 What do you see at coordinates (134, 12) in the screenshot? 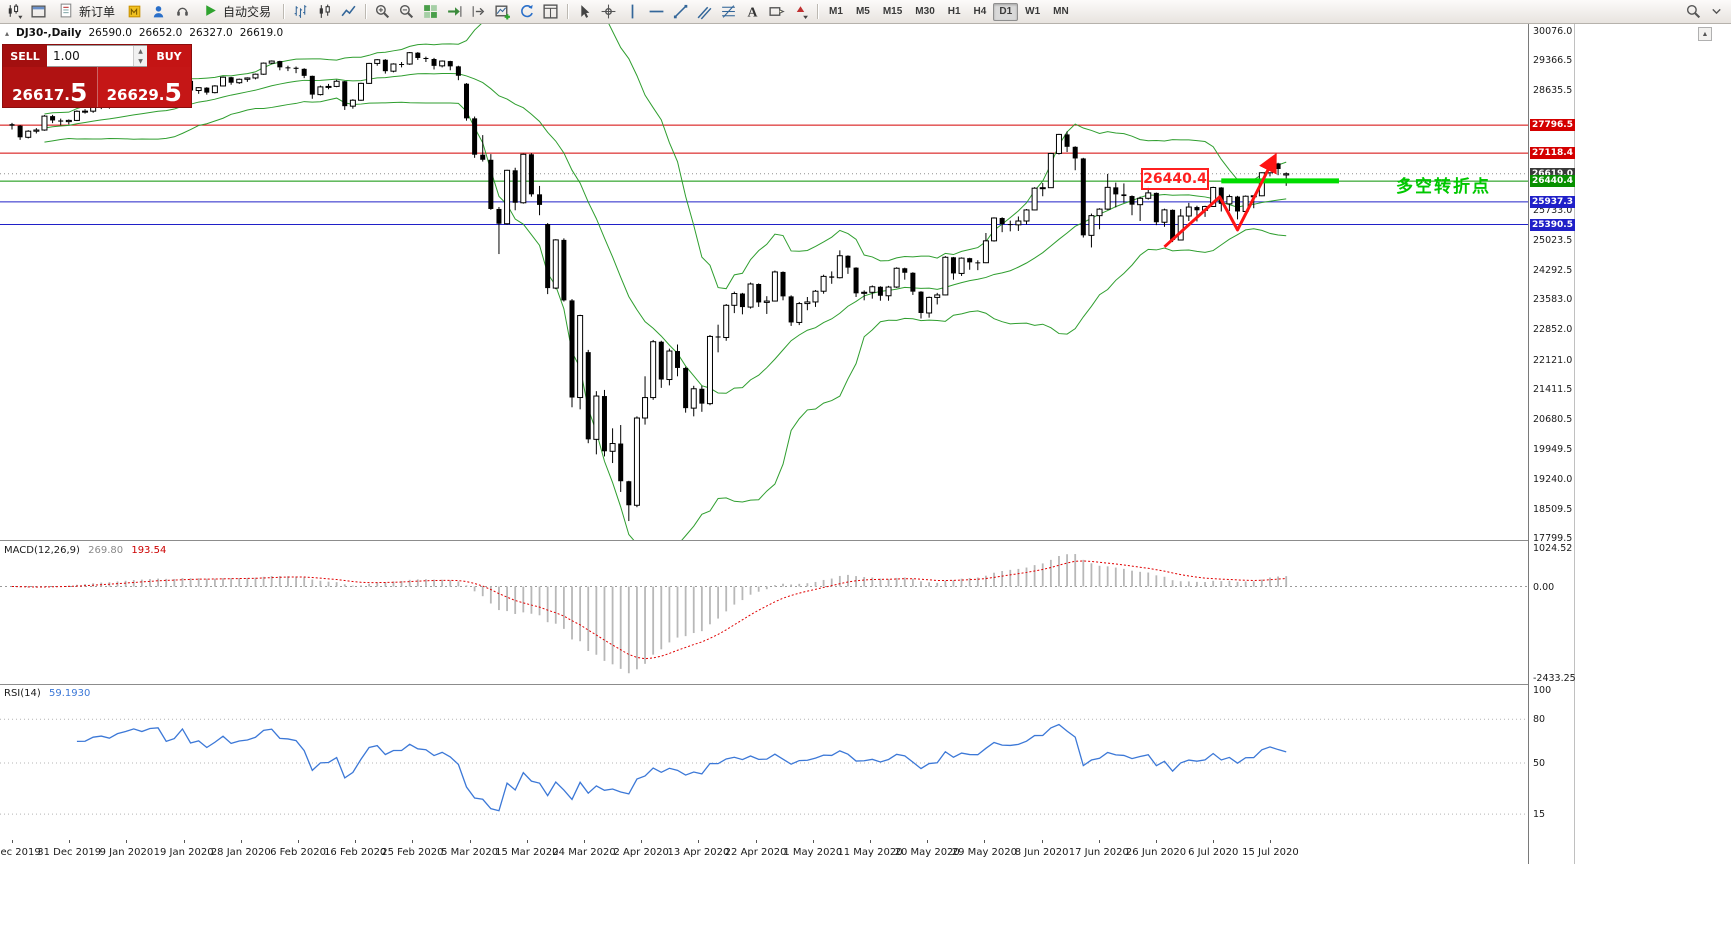
I see `mql-market-icon` at bounding box center [134, 12].